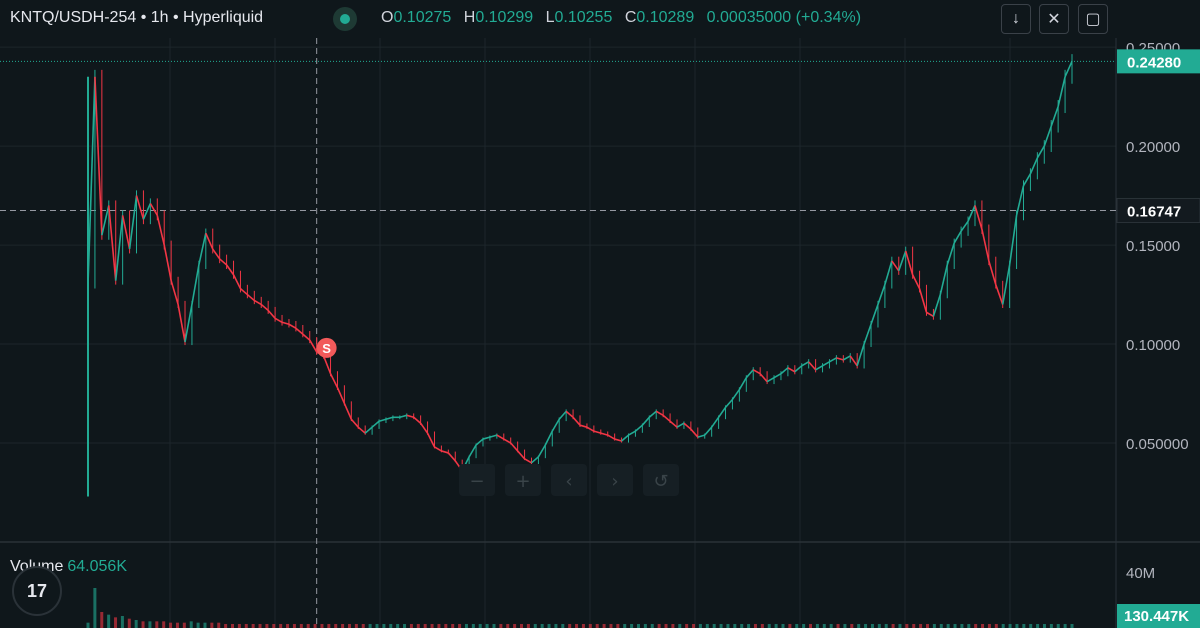 This screenshot has width=1200, height=628. I want to click on volume-value: 64.056K, so click(97, 566).